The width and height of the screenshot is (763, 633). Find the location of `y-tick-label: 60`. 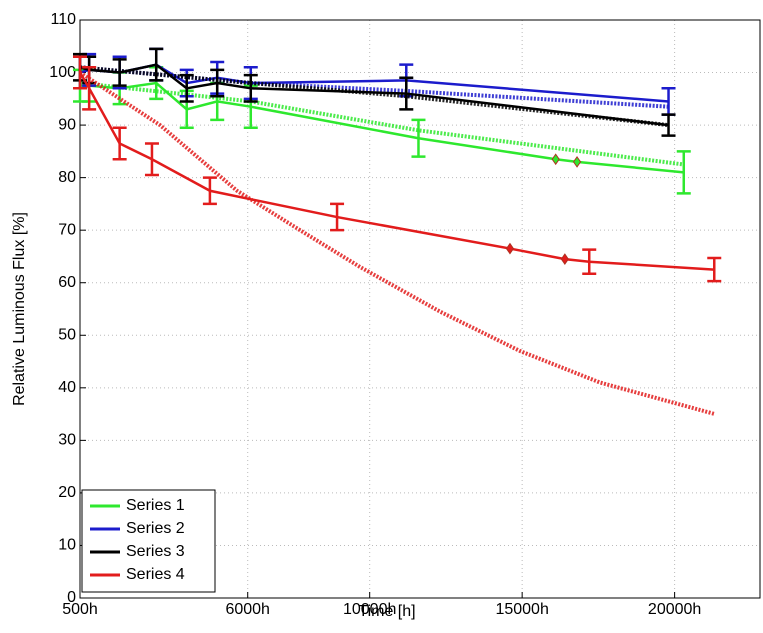

y-tick-label: 60 is located at coordinates (67, 282).